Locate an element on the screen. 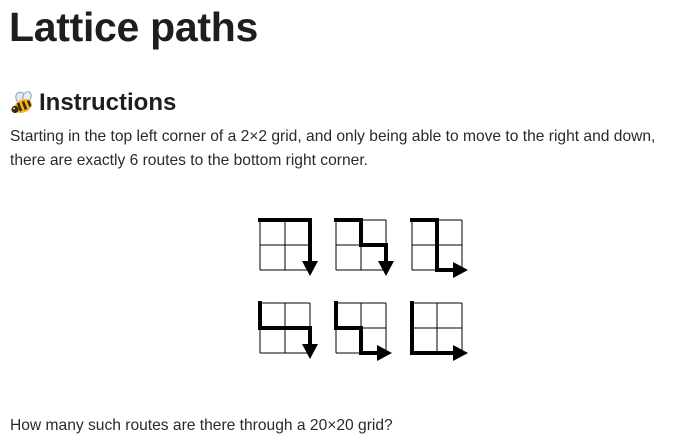  page-title: Lattice paths is located at coordinates (133, 27).